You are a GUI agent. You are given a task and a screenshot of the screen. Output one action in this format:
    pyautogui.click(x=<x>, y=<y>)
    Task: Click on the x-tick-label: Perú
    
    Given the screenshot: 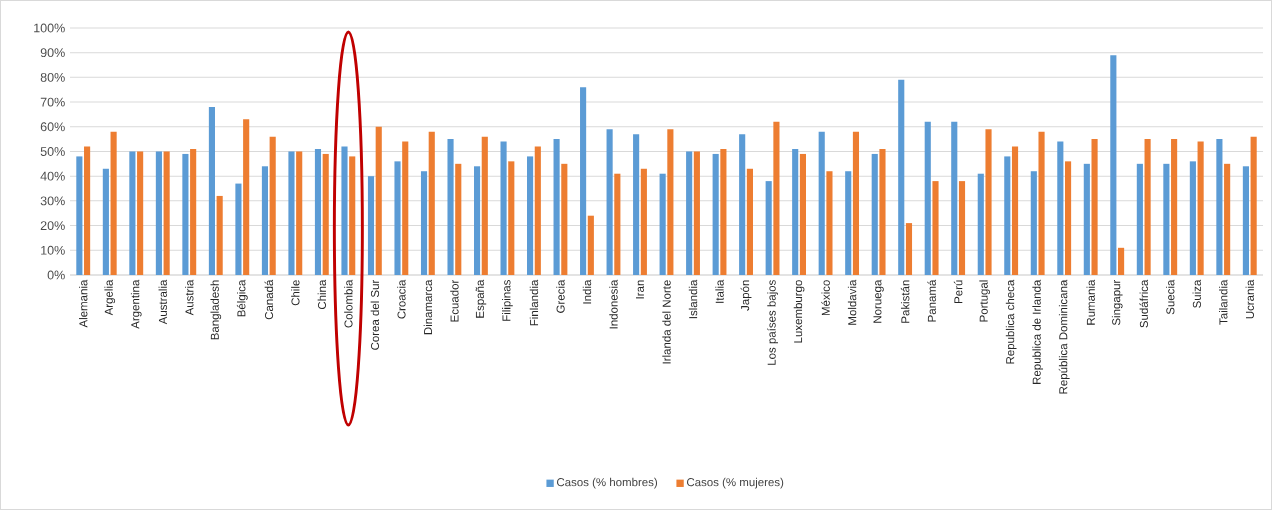 What is the action you would take?
    pyautogui.click(x=958, y=291)
    